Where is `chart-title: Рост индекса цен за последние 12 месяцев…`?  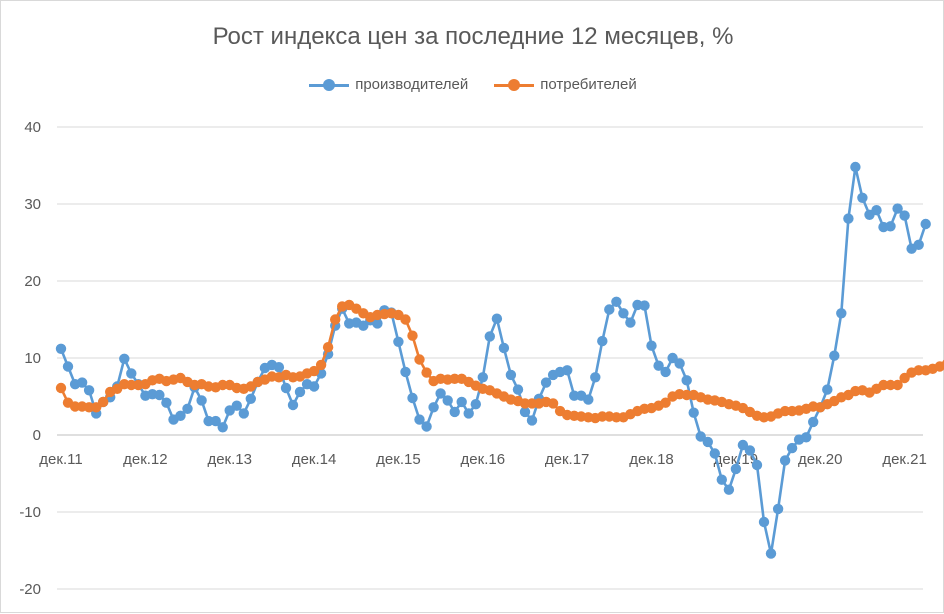
chart-title: Рост индекса цен за последние 12 месяцев… is located at coordinates (473, 36).